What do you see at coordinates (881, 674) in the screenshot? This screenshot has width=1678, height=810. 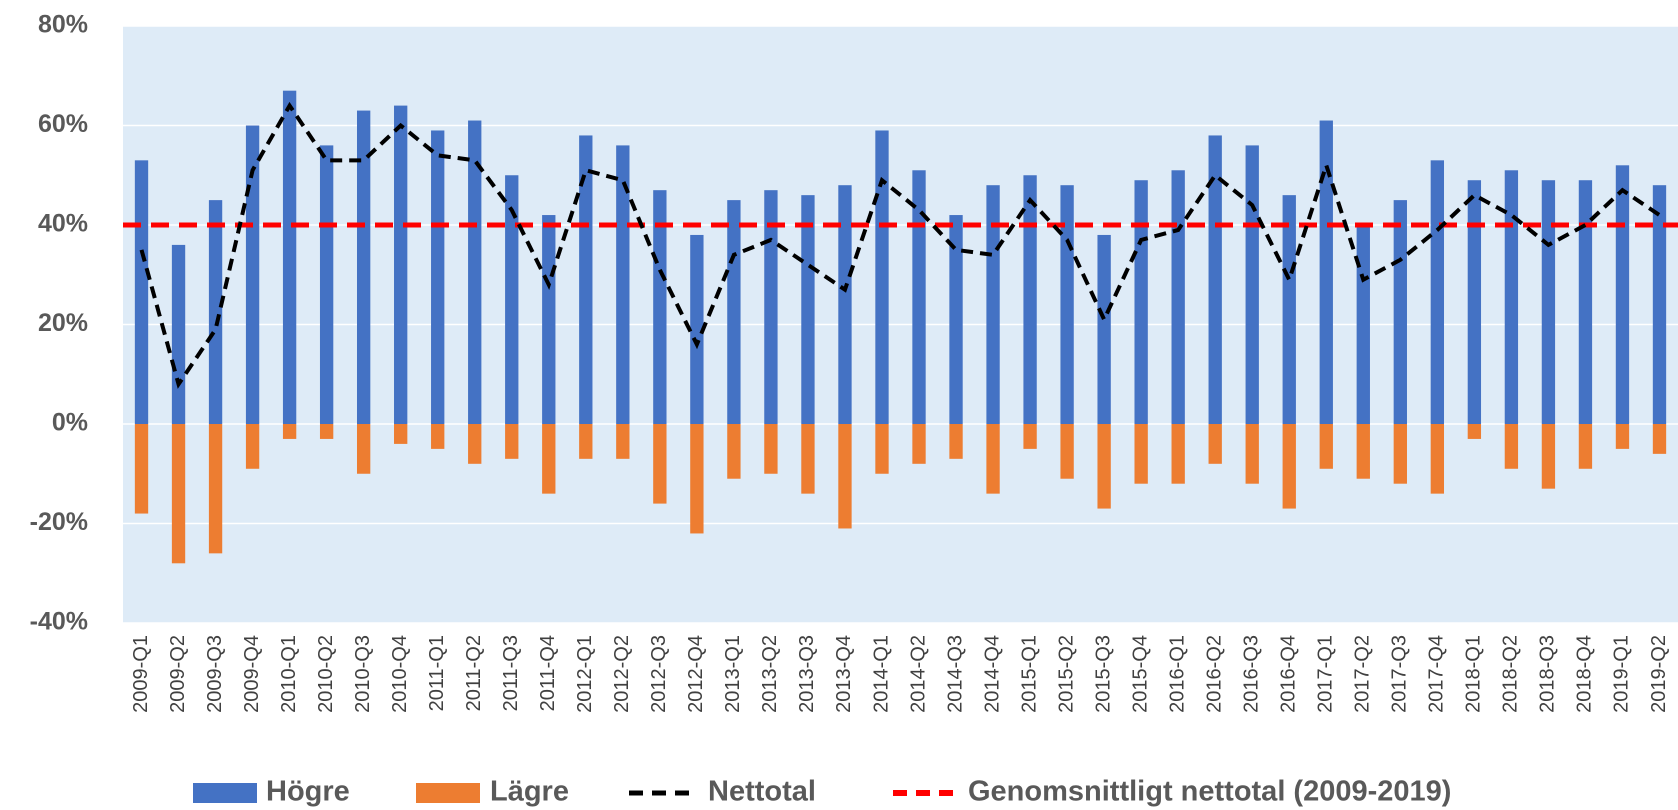 I see `x-tick-label: 2014-Q1` at bounding box center [881, 674].